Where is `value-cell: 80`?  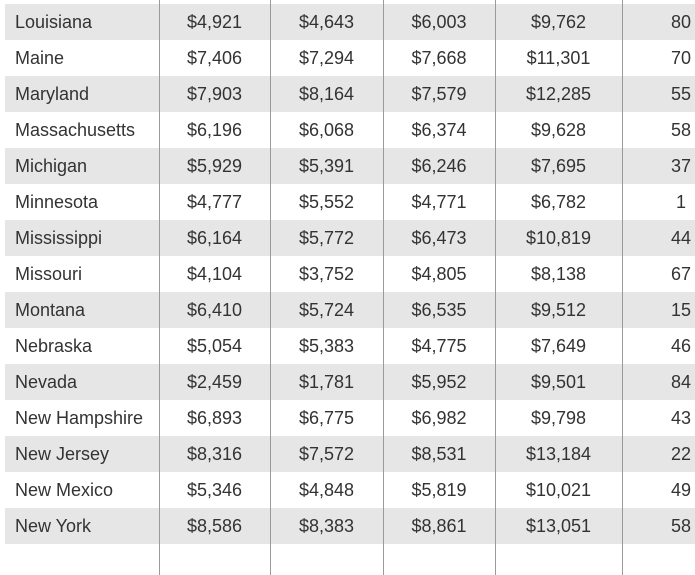 value-cell: 80 is located at coordinates (658, 22).